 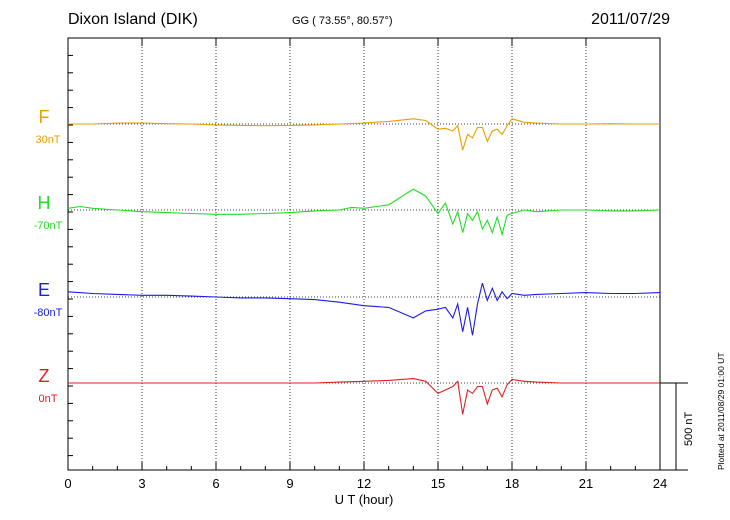 I want to click on series-name-E: E, so click(x=44, y=290).